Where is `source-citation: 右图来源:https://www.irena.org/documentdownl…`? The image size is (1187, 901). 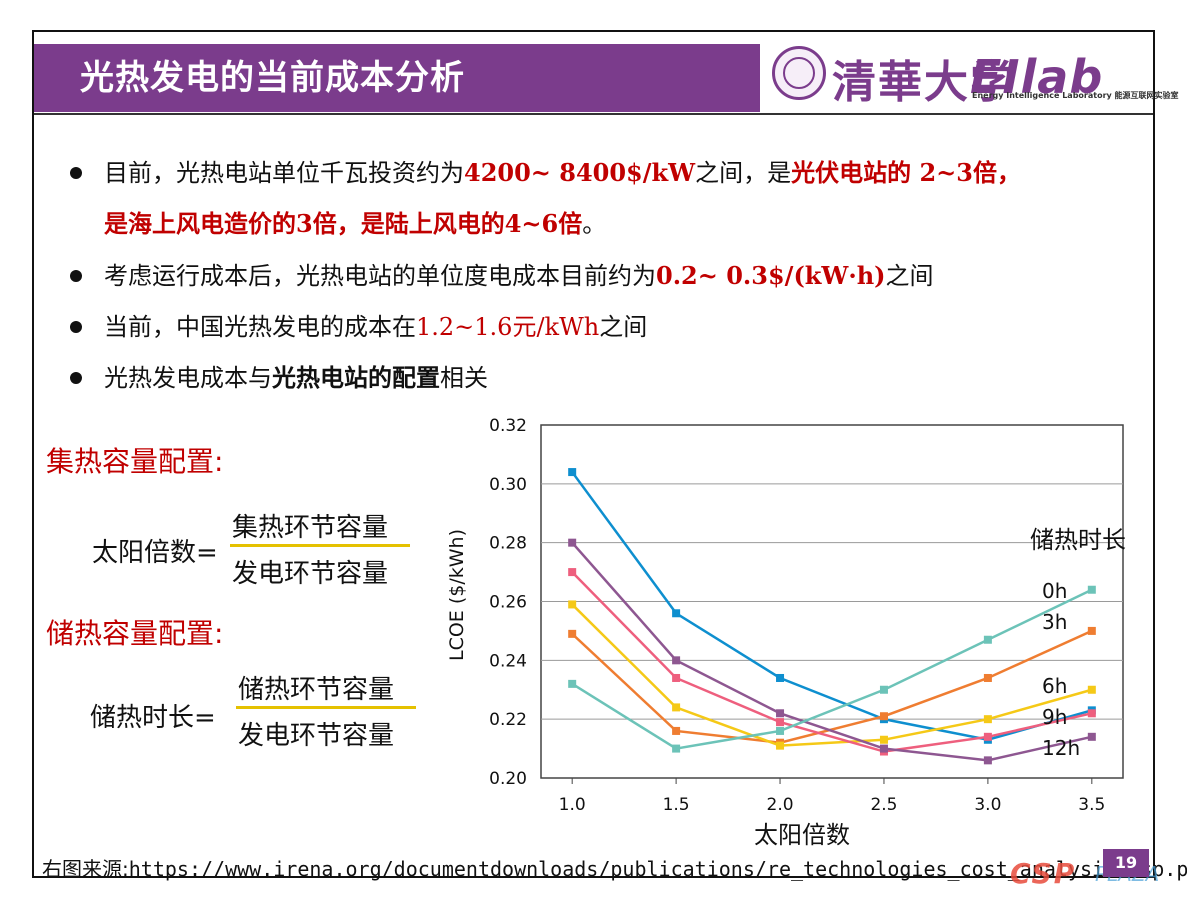 source-citation: 右图来源:https://www.irena.org/documentdownl… is located at coordinates (614, 867).